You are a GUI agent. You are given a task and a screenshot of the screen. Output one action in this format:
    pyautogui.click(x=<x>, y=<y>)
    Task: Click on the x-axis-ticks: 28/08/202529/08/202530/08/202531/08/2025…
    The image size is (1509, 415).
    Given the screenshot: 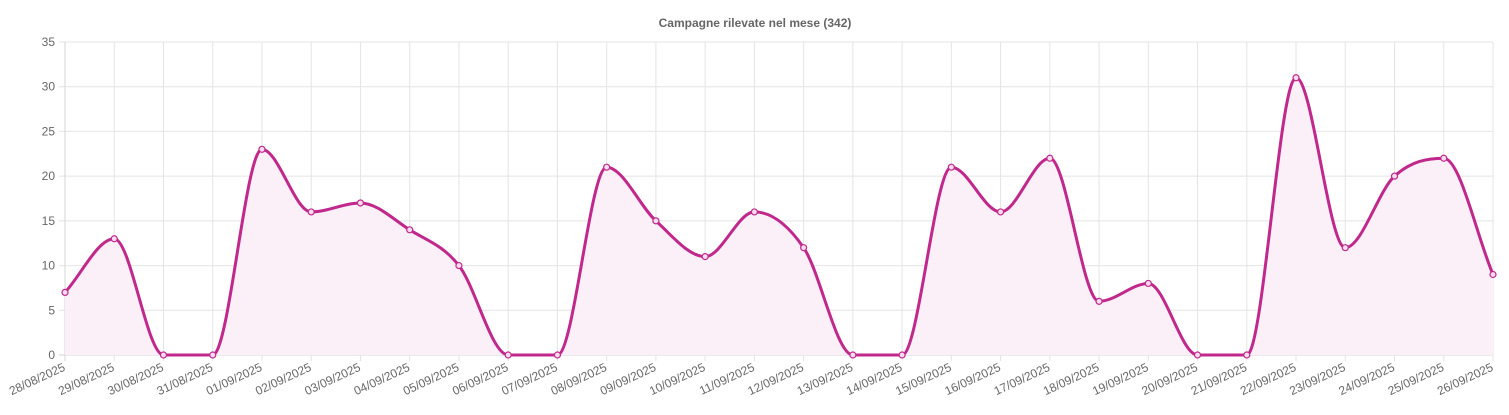 What is the action you would take?
    pyautogui.click(x=751, y=379)
    